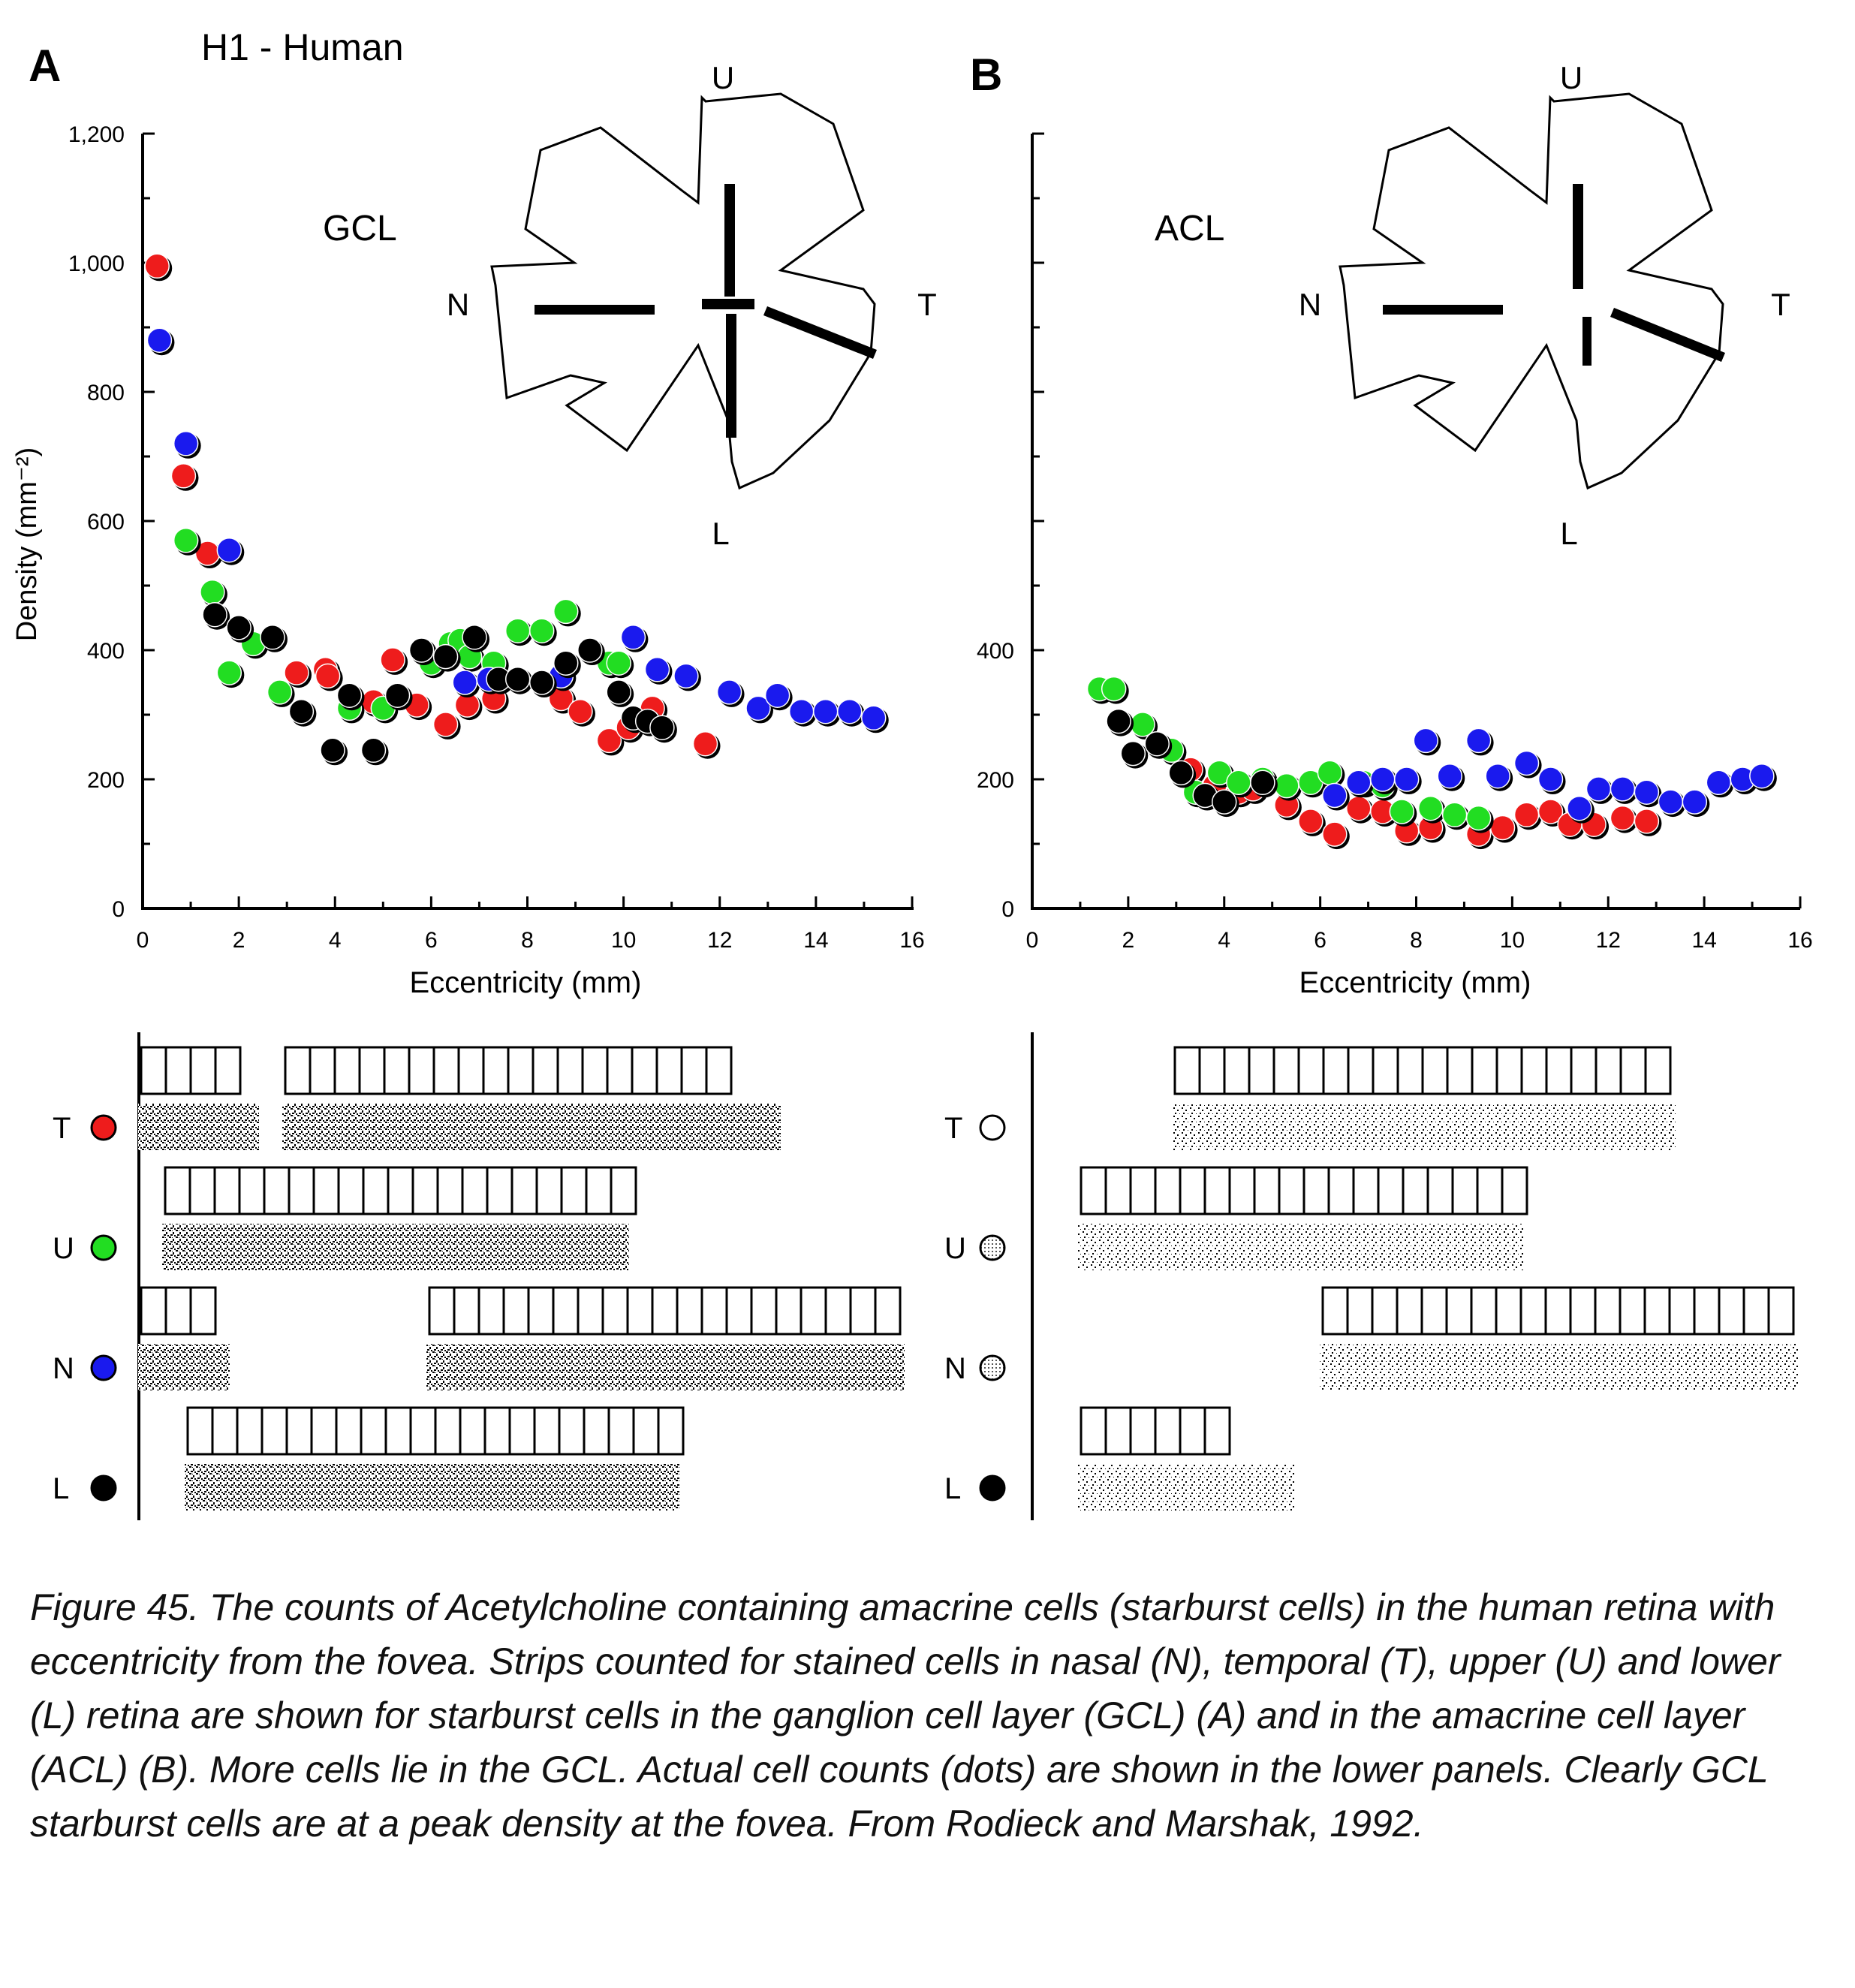 The width and height of the screenshot is (1855, 1988). What do you see at coordinates (729, 241) in the screenshot?
I see `strip-u-a` at bounding box center [729, 241].